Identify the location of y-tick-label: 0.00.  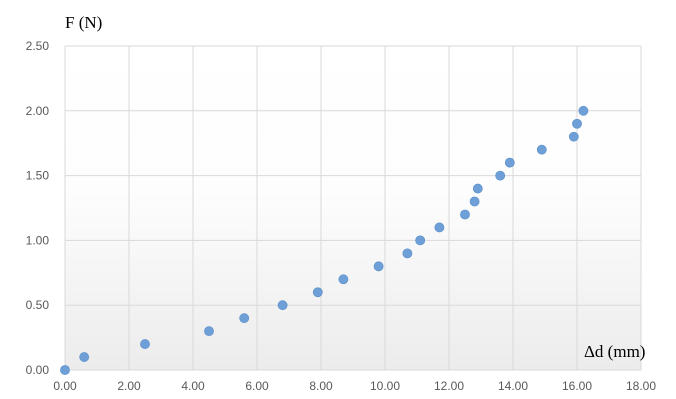
(38, 370).